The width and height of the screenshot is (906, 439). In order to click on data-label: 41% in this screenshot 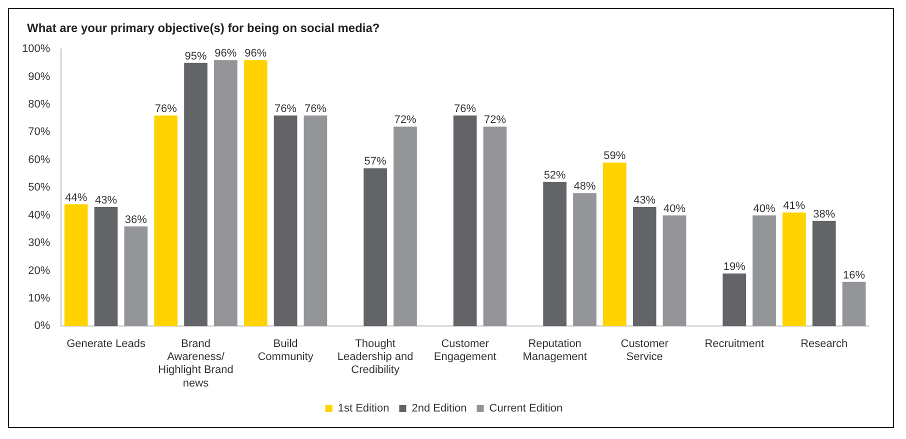, I will do `click(794, 206)`.